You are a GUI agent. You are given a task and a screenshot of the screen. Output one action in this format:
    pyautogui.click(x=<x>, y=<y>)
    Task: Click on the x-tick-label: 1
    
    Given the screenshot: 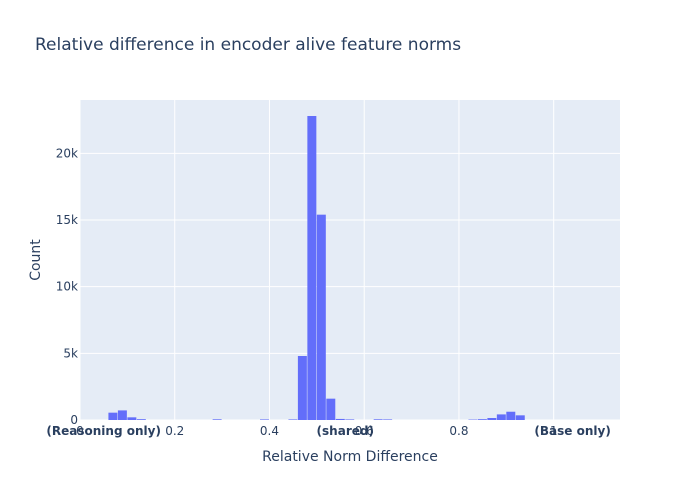 What is the action you would take?
    pyautogui.click(x=554, y=431)
    